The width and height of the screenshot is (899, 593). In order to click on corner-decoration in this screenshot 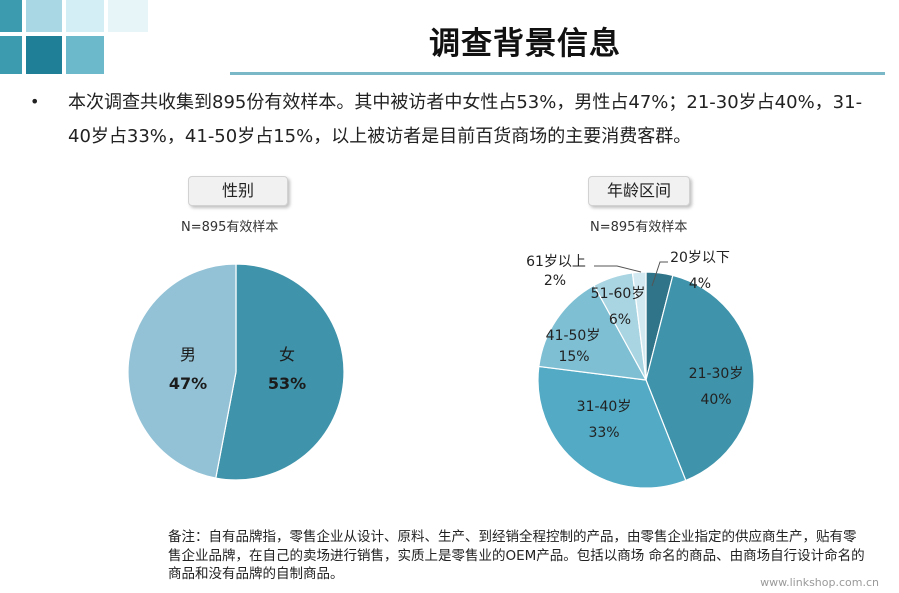, I will do `click(75, 37)`.